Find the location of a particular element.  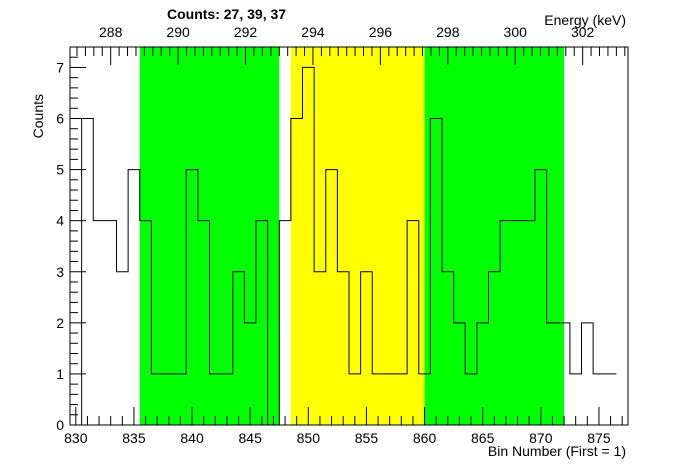

energy-tick-label: 300 is located at coordinates (516, 32).